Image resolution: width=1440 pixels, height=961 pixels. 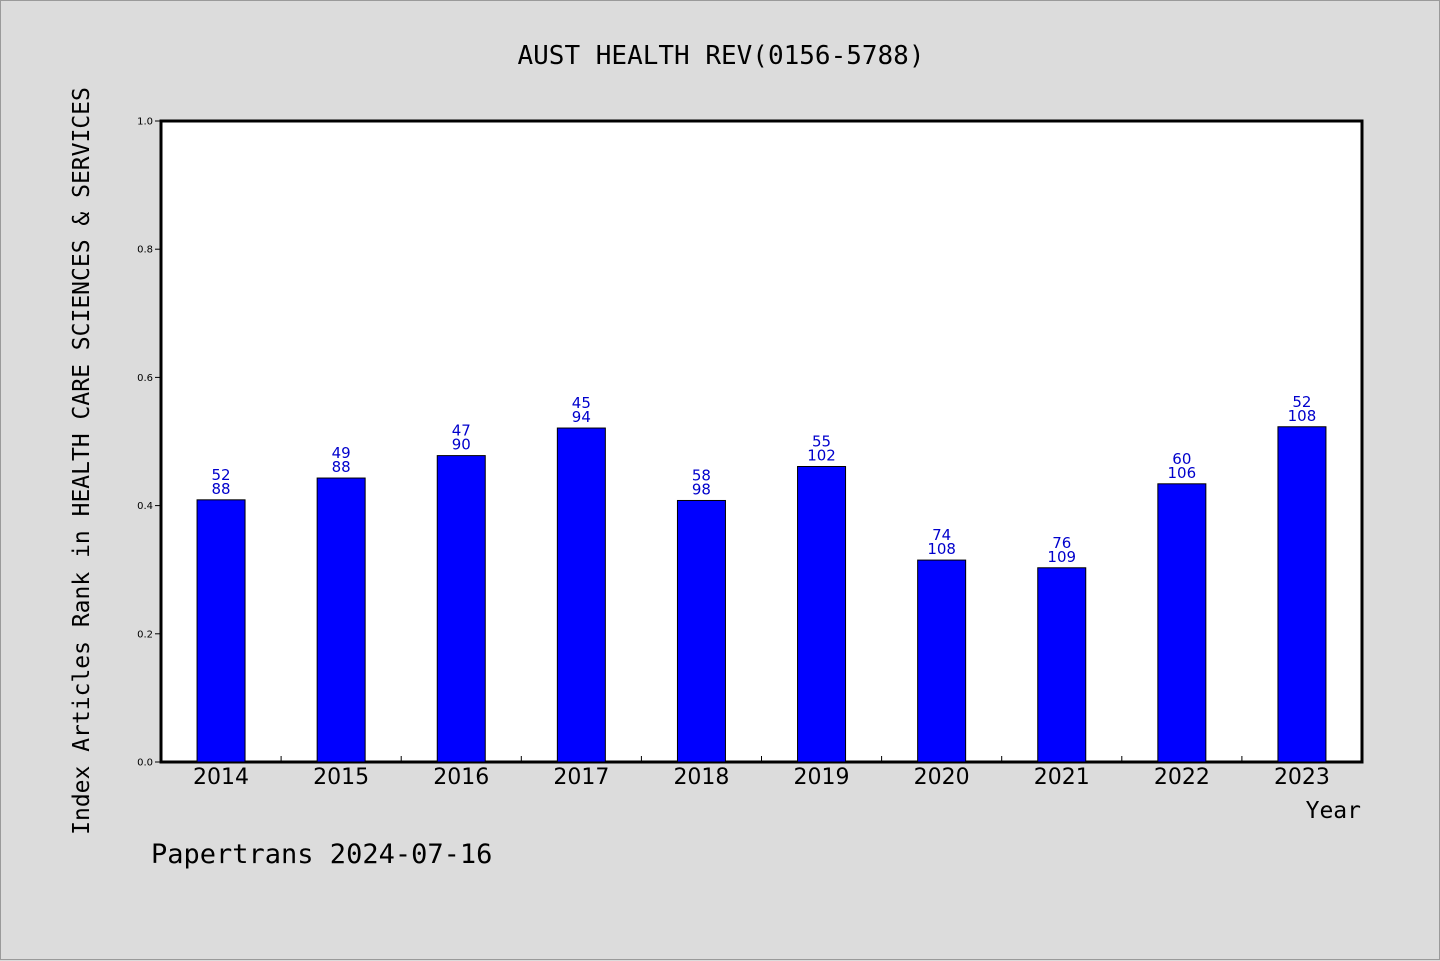 What do you see at coordinates (822, 777) in the screenshot?
I see `x-tick-label: 2019` at bounding box center [822, 777].